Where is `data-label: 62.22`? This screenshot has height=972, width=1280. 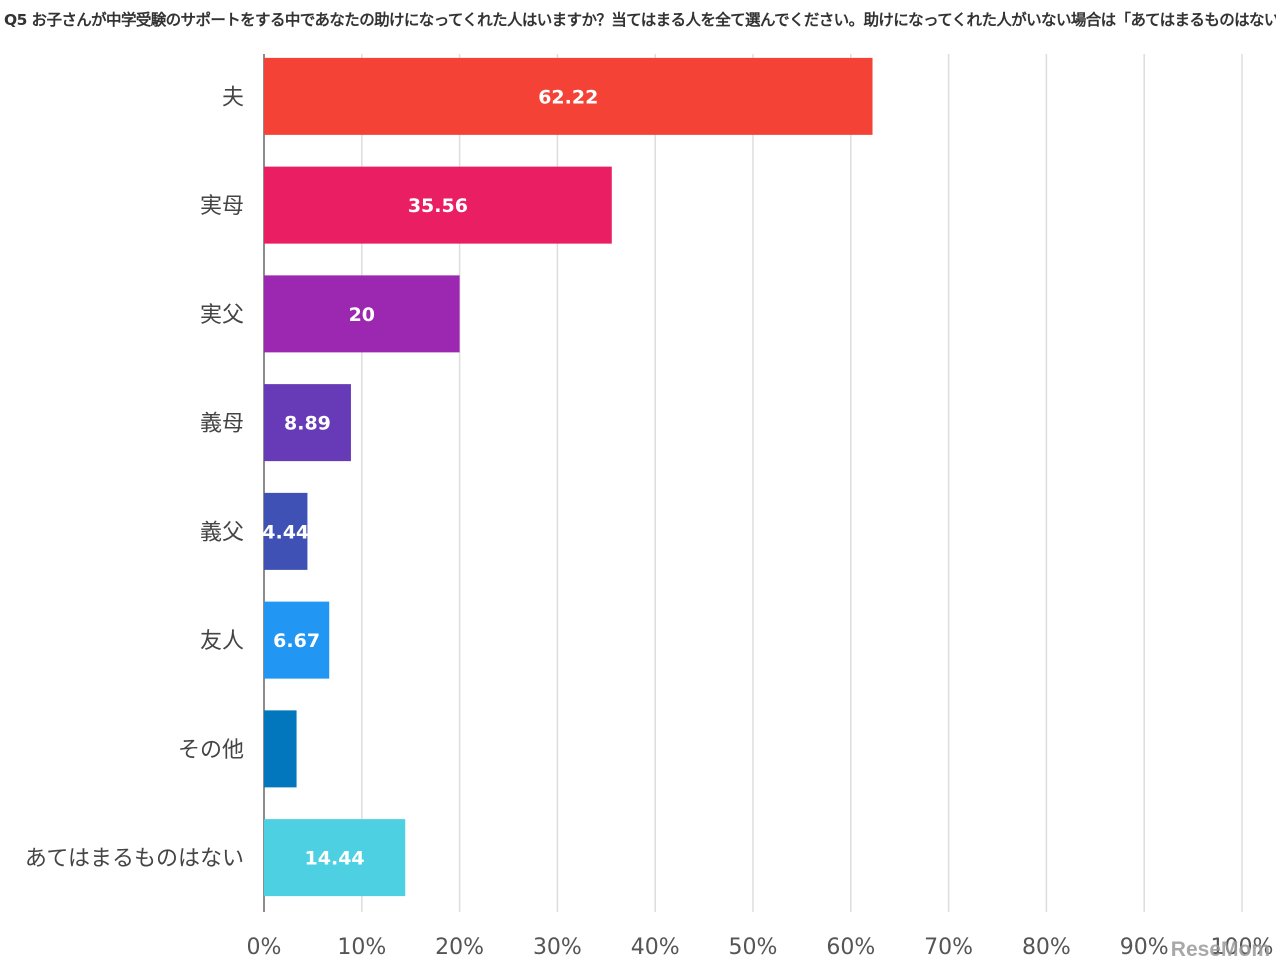 data-label: 62.22 is located at coordinates (568, 97).